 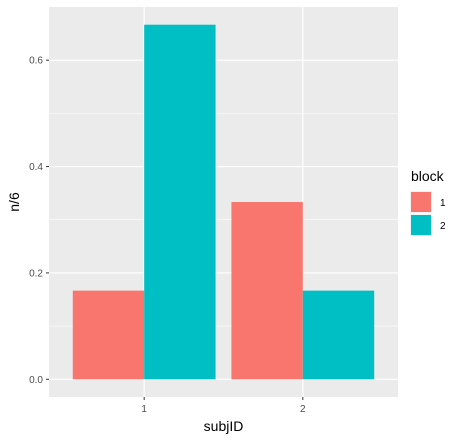 I want to click on x-axis-title: subjID, so click(x=224, y=426).